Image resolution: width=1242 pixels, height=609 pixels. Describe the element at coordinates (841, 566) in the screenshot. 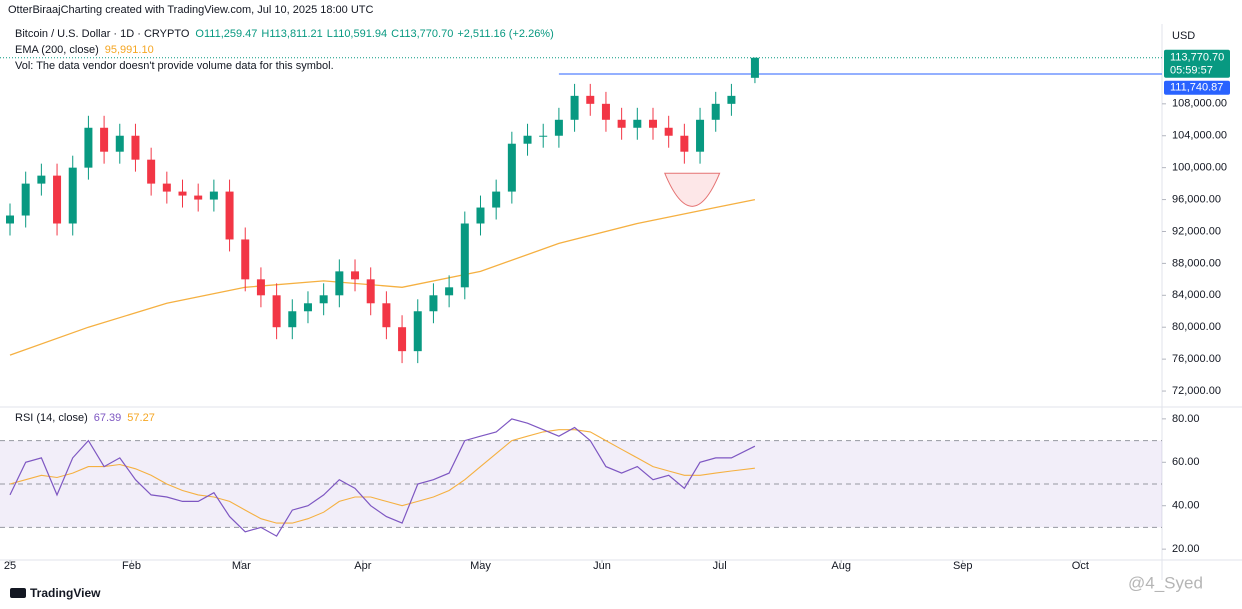

I see `x-tick-label: Aug` at that location.